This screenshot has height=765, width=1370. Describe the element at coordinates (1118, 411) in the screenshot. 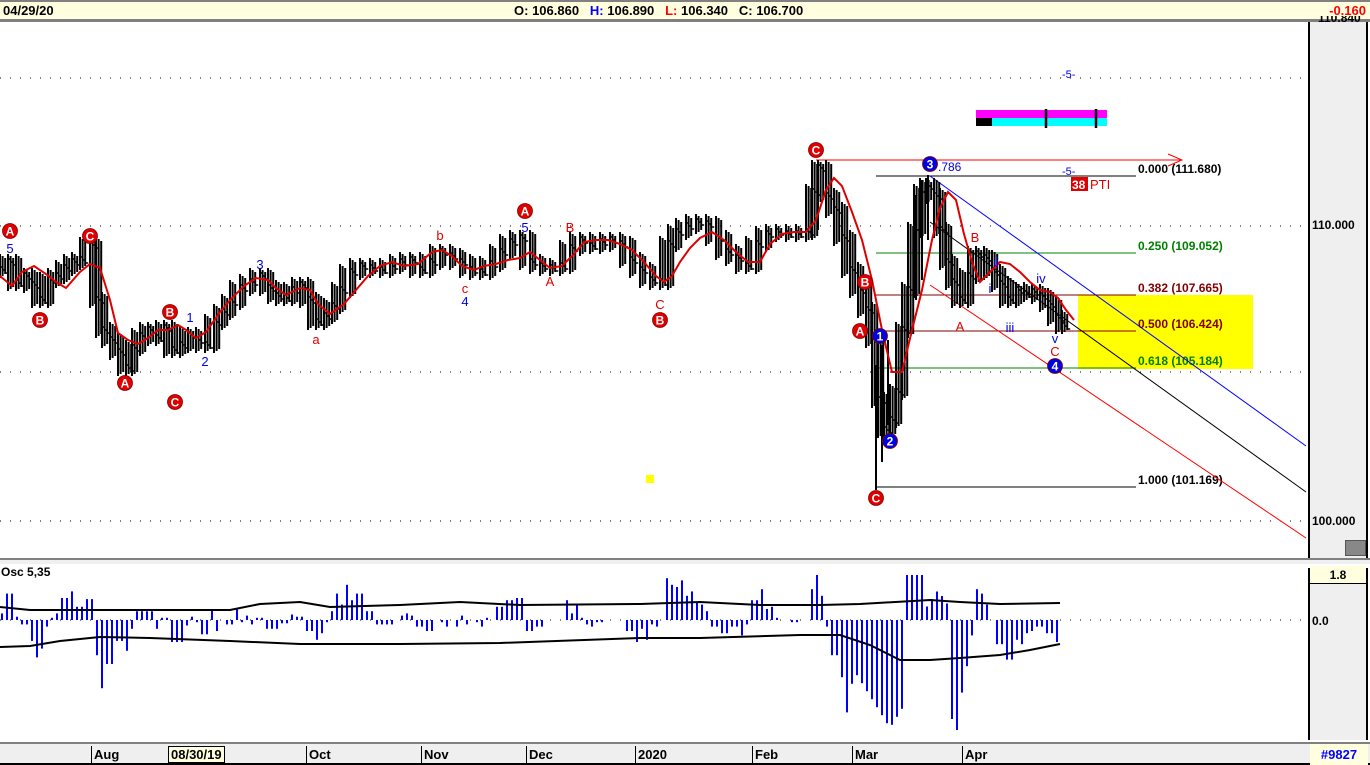

I see `trendline-red` at that location.